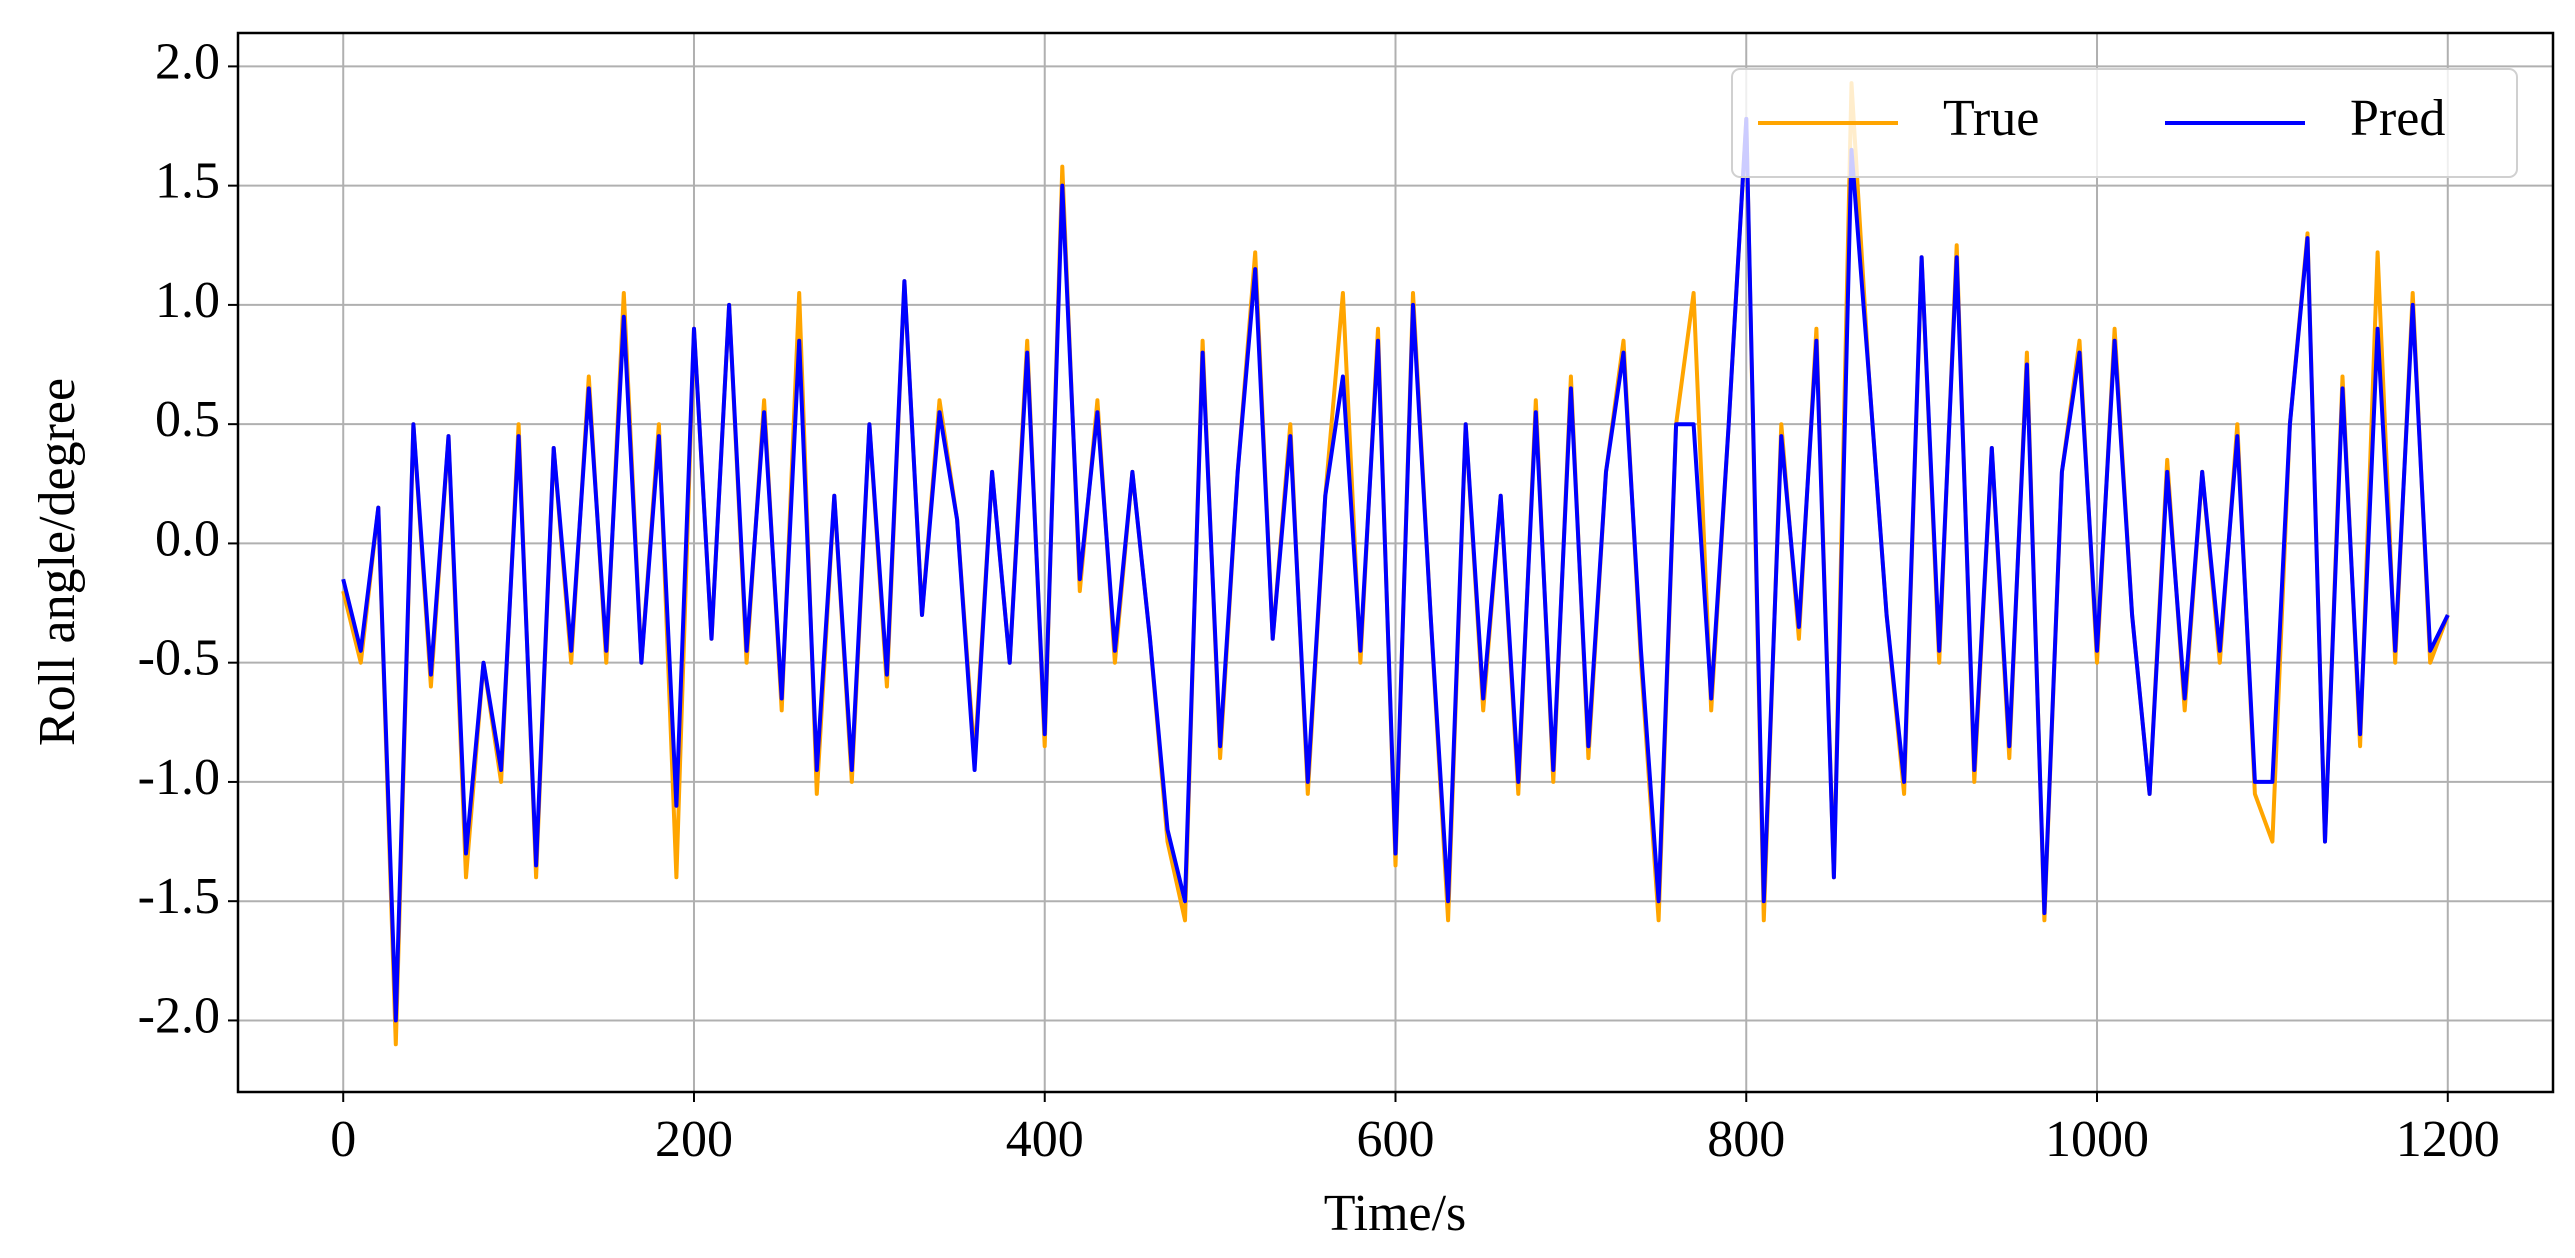 This screenshot has width=2575, height=1258. What do you see at coordinates (179, 896) in the screenshot?
I see `y-tick-label: -1.5` at bounding box center [179, 896].